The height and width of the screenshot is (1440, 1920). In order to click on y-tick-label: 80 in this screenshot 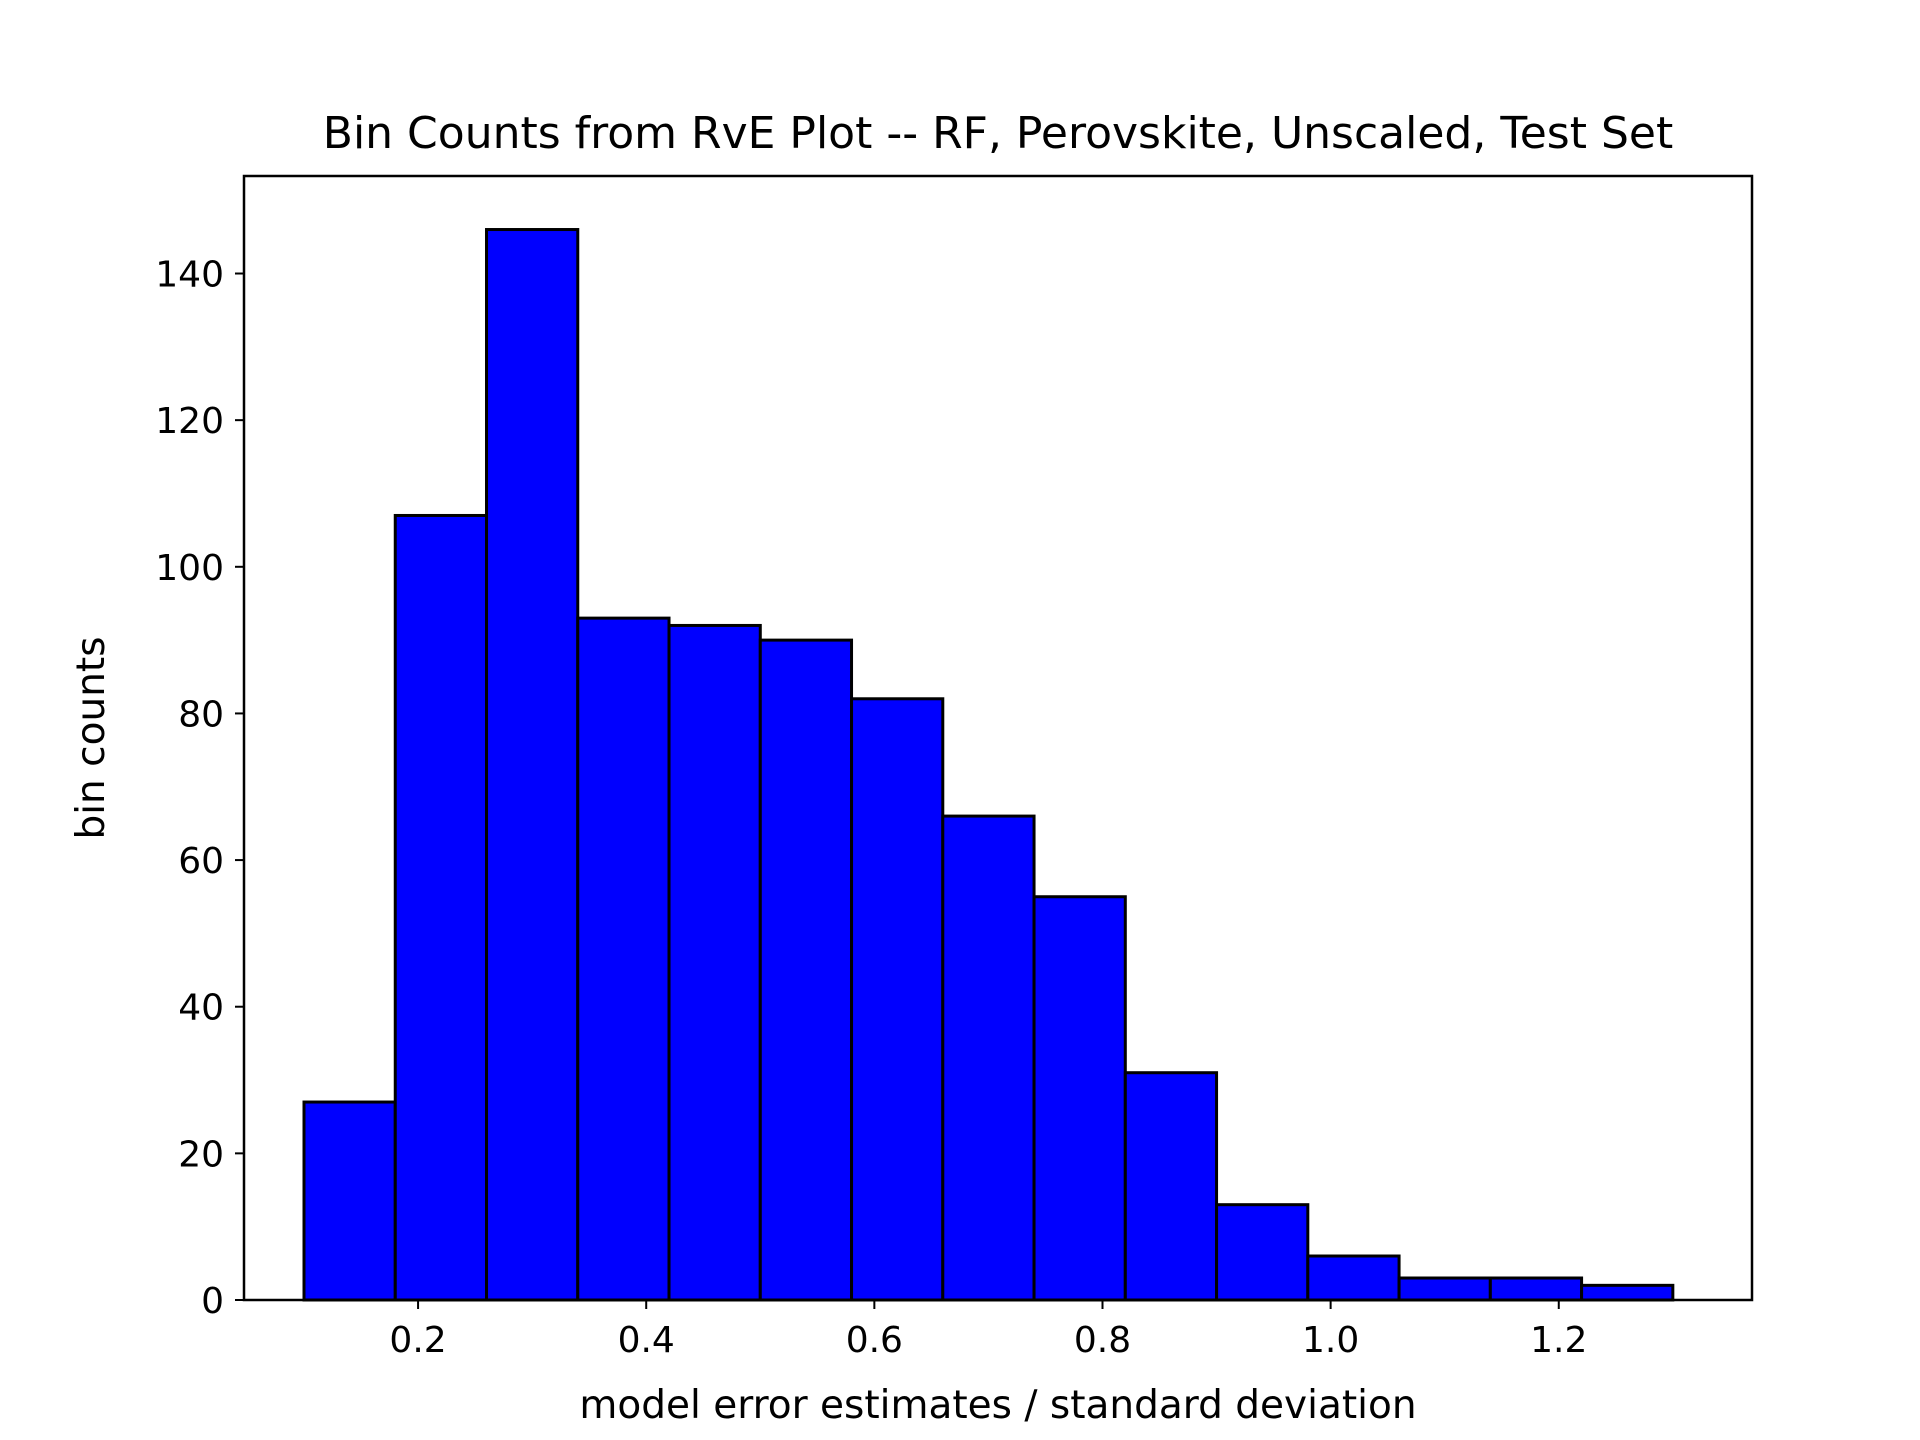, I will do `click(201, 714)`.